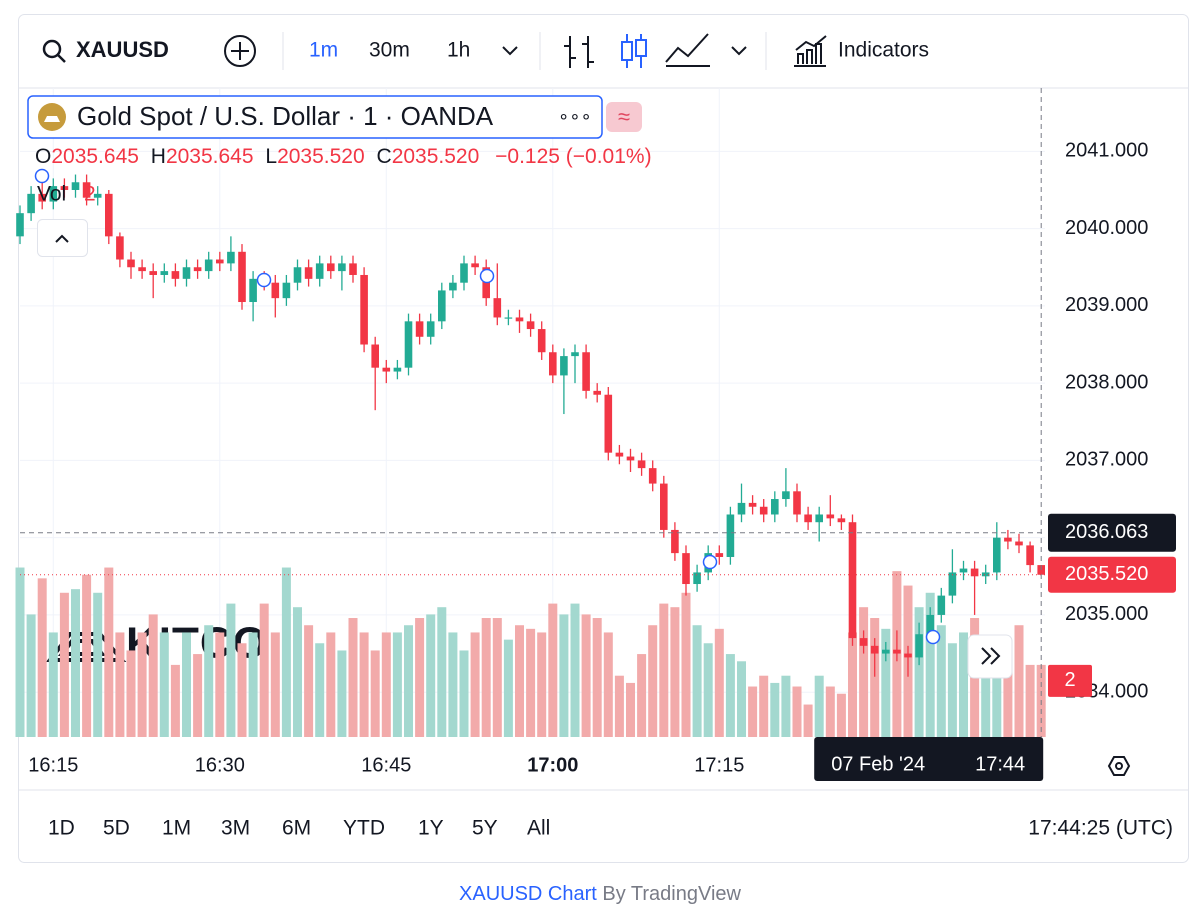  What do you see at coordinates (528, 894) in the screenshot?
I see `footer-link: XAUUSD Chart` at bounding box center [528, 894].